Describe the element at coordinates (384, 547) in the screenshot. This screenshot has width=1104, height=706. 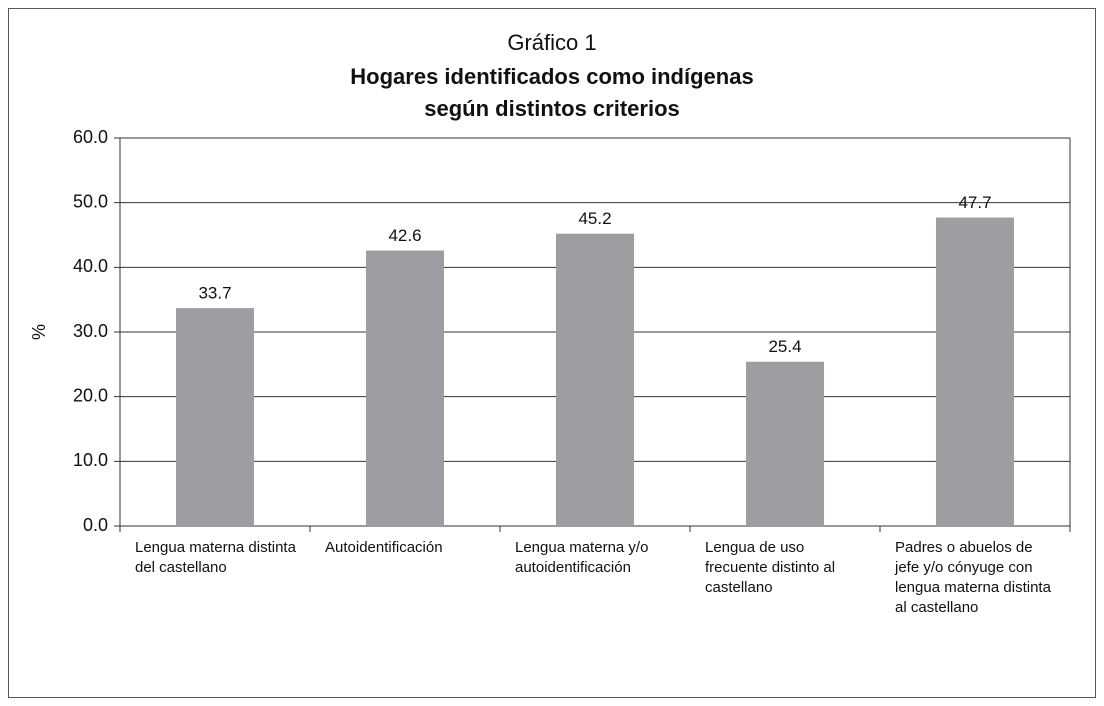
I see `x-tick-label: Autoidentificación` at that location.